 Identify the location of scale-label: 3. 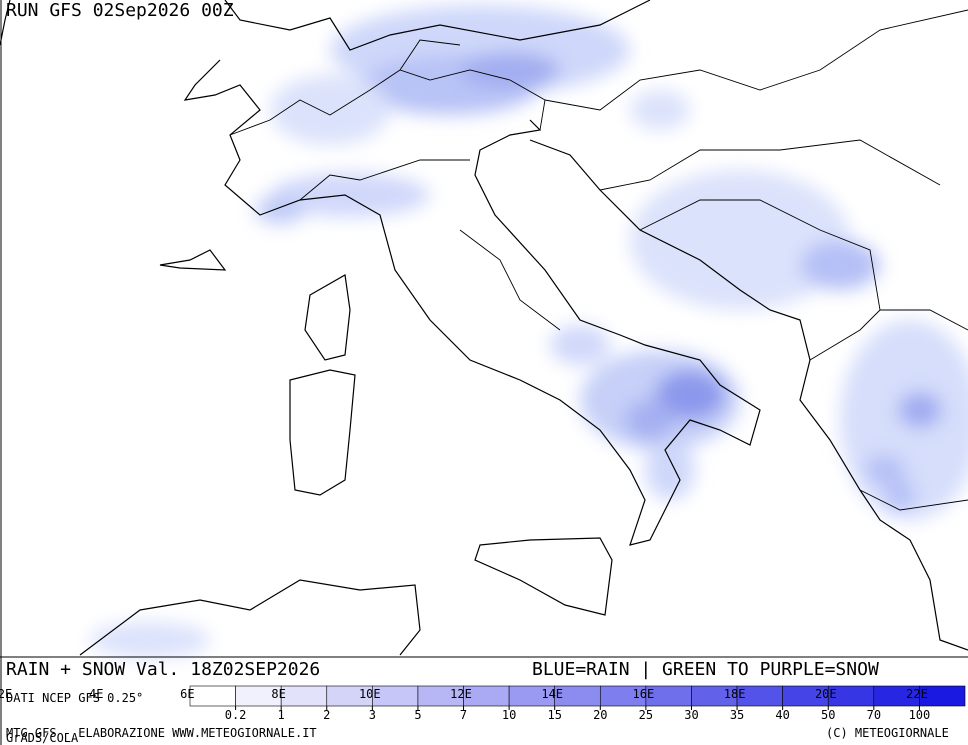
(372, 715).